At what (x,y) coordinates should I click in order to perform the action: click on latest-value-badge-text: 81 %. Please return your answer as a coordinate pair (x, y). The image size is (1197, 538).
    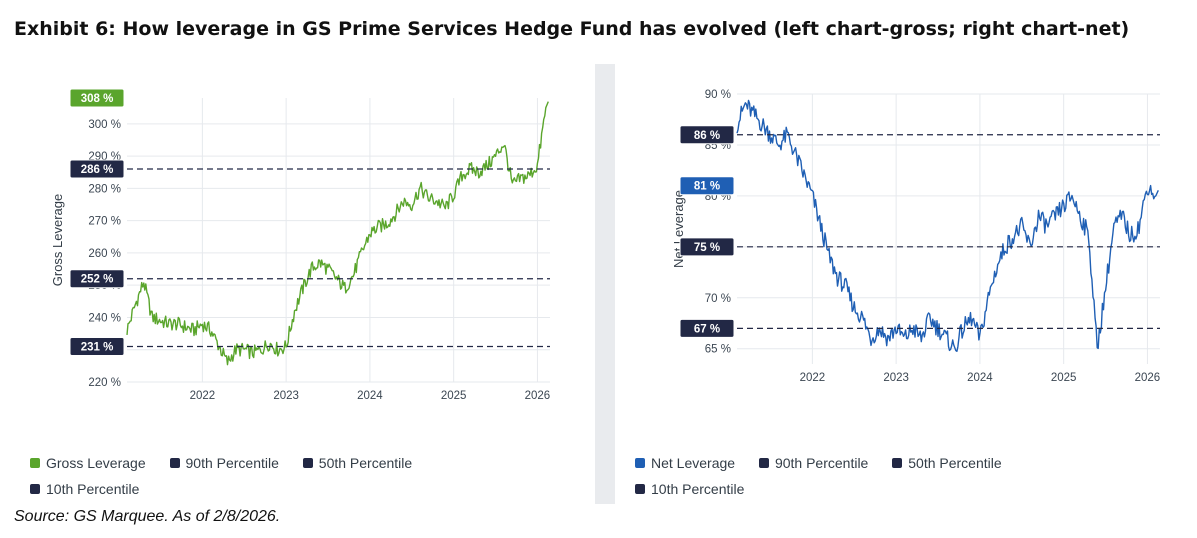
    Looking at the image, I should click on (707, 187).